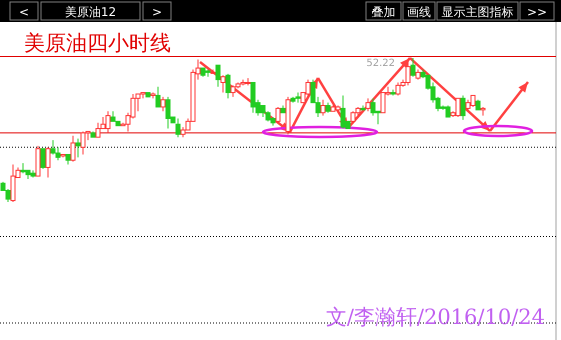 This screenshot has height=340, width=561. What do you see at coordinates (435, 317) in the screenshot?
I see `text: 文/李瀚轩/2016/10/24` at bounding box center [435, 317].